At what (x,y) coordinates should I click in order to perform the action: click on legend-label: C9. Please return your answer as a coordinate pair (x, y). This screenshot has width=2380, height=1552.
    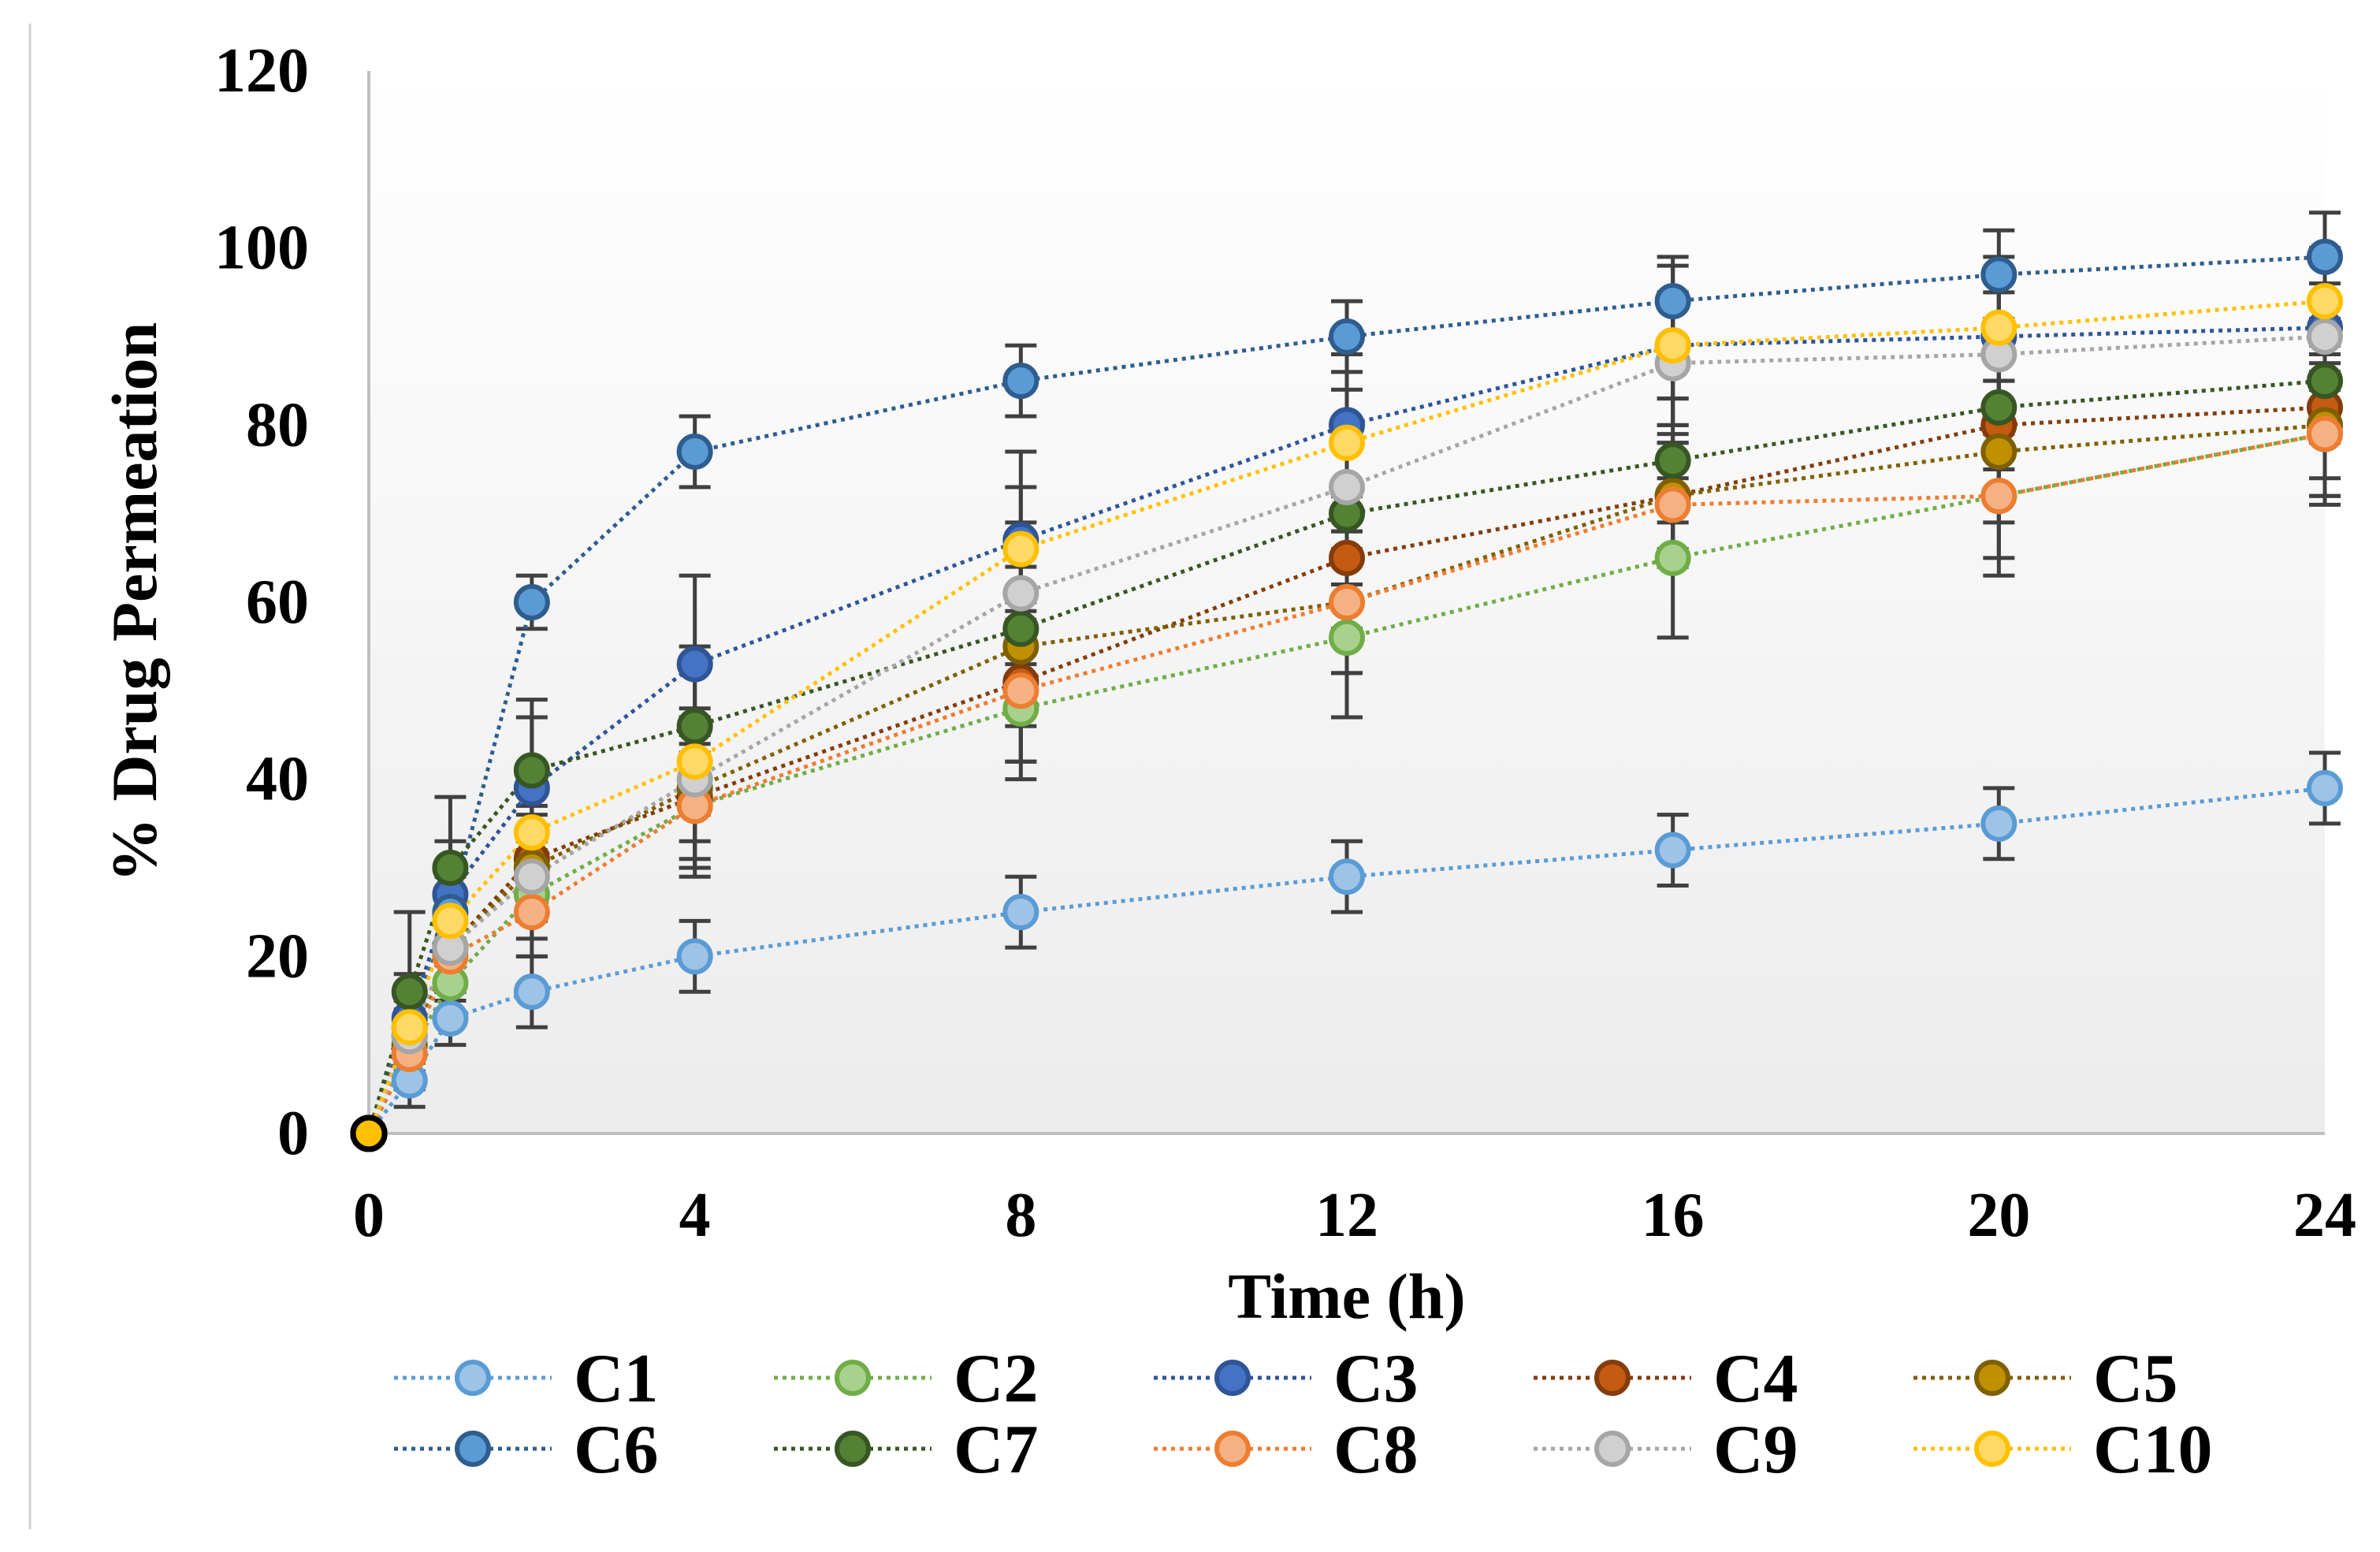
    Looking at the image, I should click on (1755, 1450).